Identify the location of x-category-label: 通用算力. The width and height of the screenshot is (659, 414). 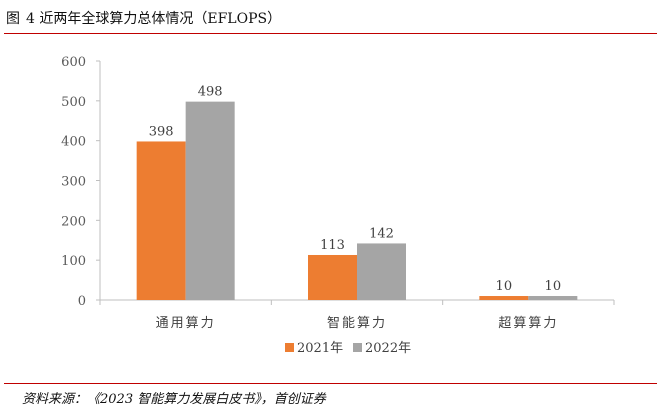
(186, 323).